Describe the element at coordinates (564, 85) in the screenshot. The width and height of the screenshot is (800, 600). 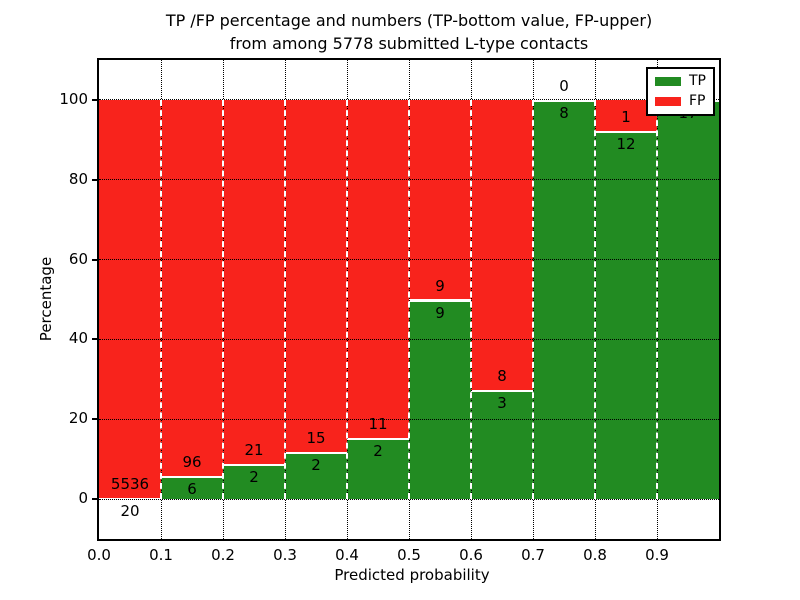
I see `fp-count-label: 0` at that location.